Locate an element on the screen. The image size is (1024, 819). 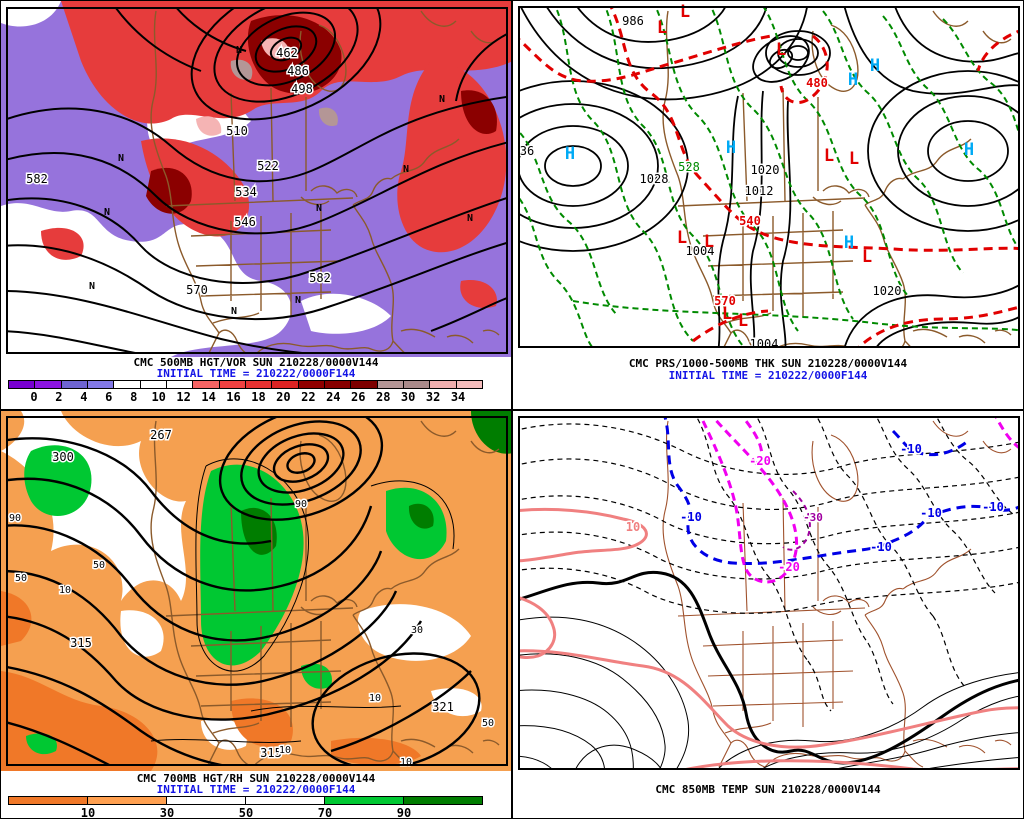
colorbar-cells is located at coordinates (245, 384).